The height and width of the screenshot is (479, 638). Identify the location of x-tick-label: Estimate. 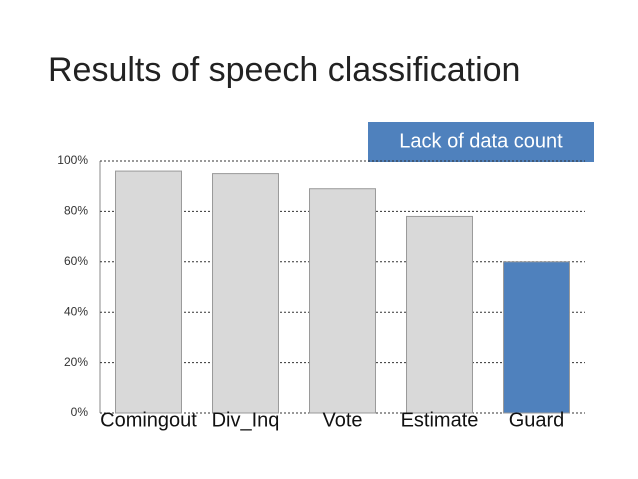
(440, 420).